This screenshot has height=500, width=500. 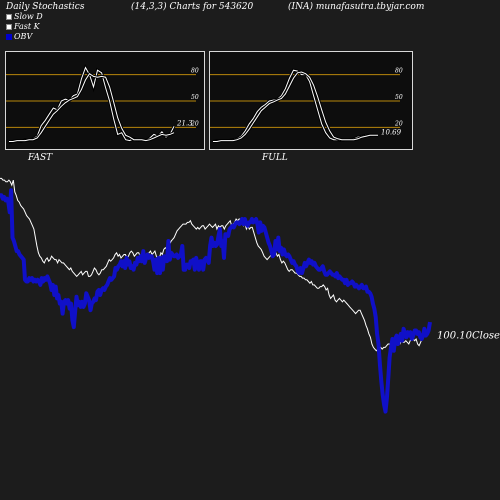 I want to click on fast-last-value-label: 21.3, so click(x=184, y=123).